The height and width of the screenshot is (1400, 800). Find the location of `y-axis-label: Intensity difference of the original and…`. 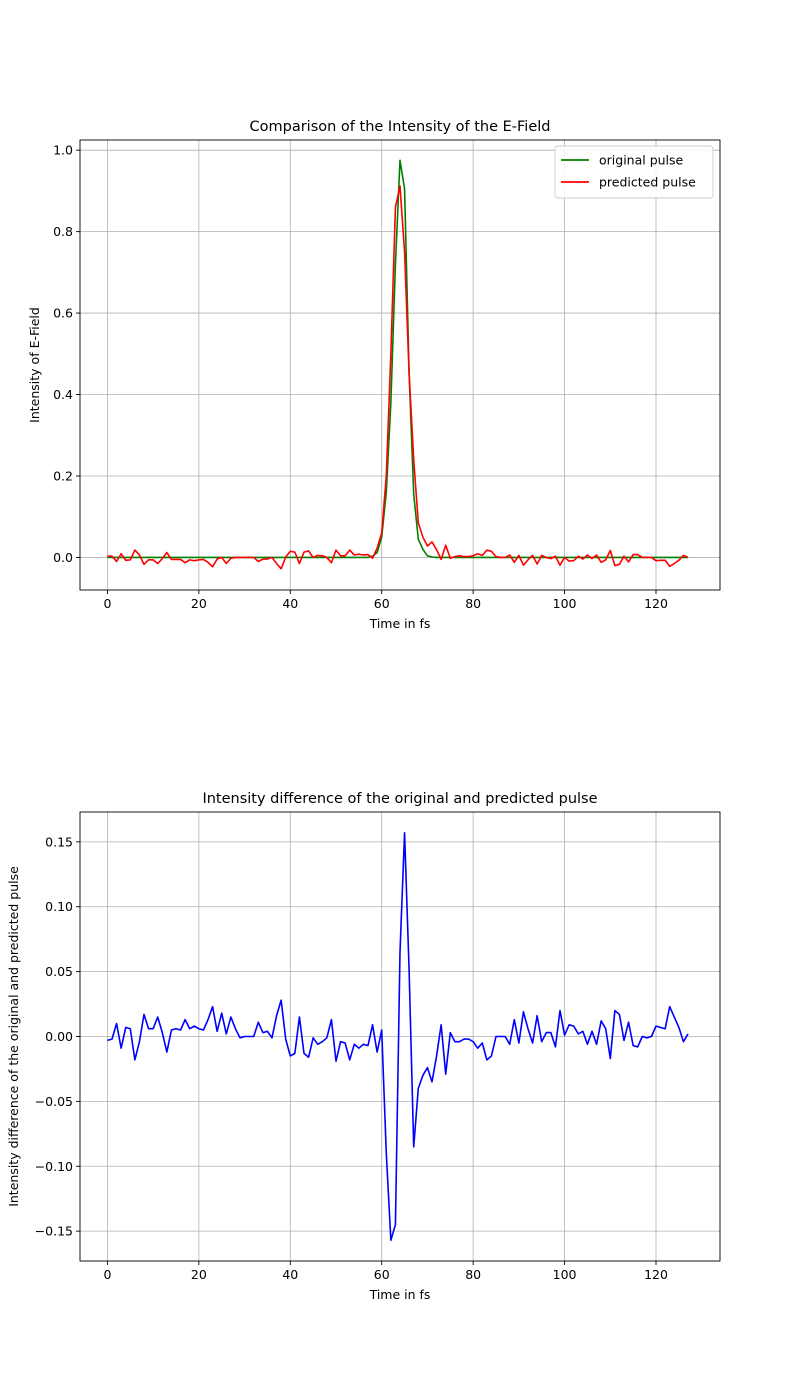

y-axis-label: Intensity difference of the original and… is located at coordinates (13, 1036).